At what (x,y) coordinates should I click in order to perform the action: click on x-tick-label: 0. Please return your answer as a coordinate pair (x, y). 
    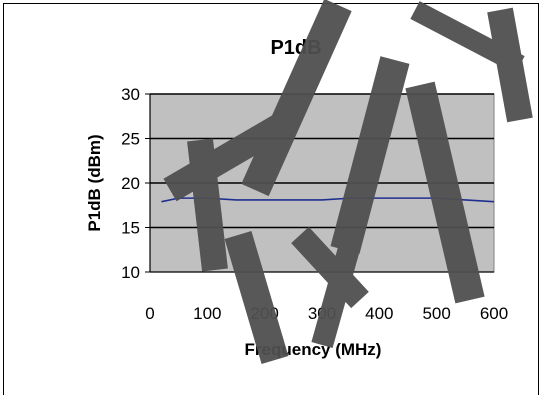
    Looking at the image, I should click on (149, 313).